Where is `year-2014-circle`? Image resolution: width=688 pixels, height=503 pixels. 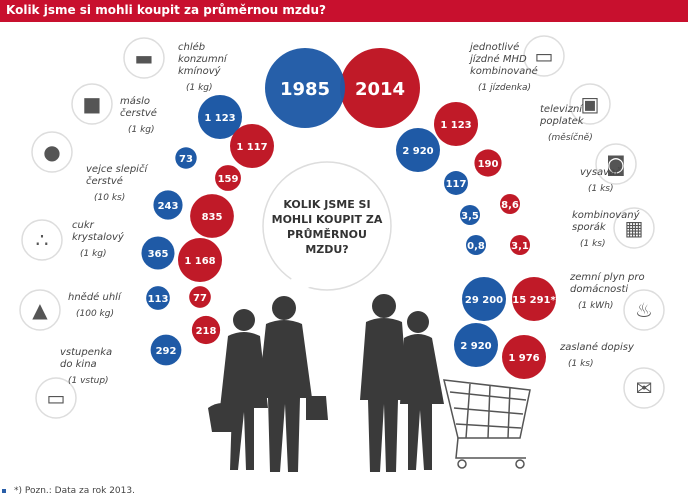 year-2014-circle is located at coordinates (380, 88).